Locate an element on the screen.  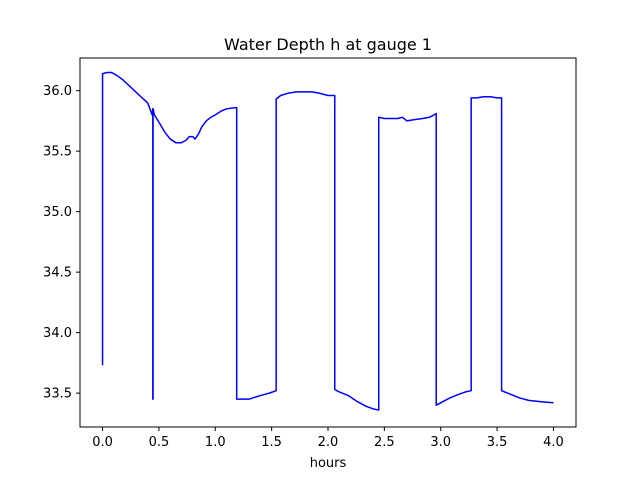
y-tick-label: 35.0 is located at coordinates (57, 212).